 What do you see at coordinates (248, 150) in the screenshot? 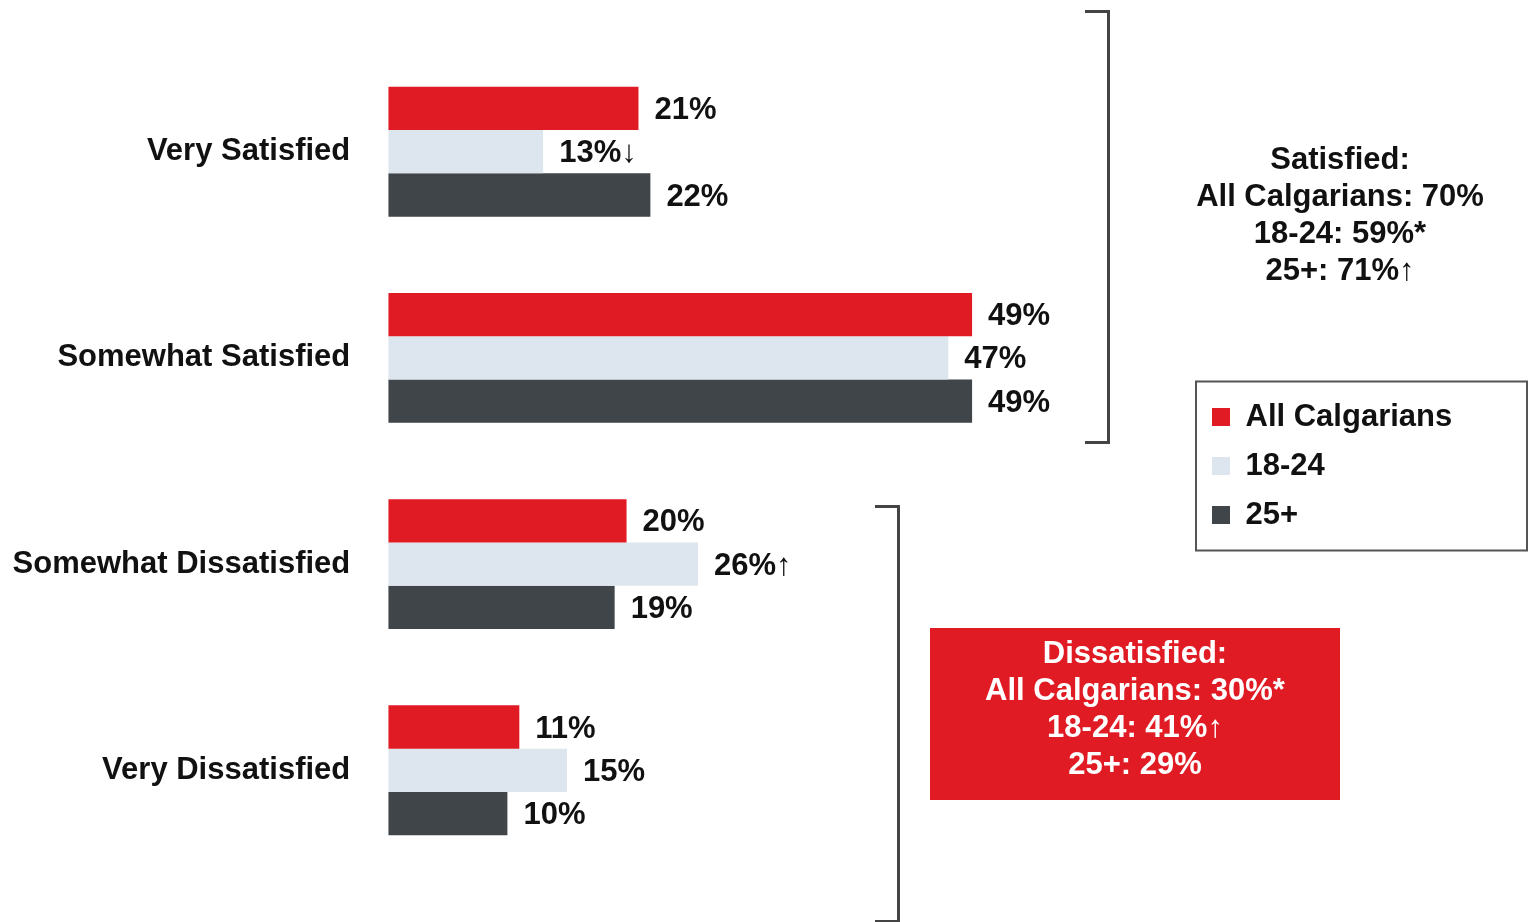
I see `y-tick-label: Very Satisfied` at bounding box center [248, 150].